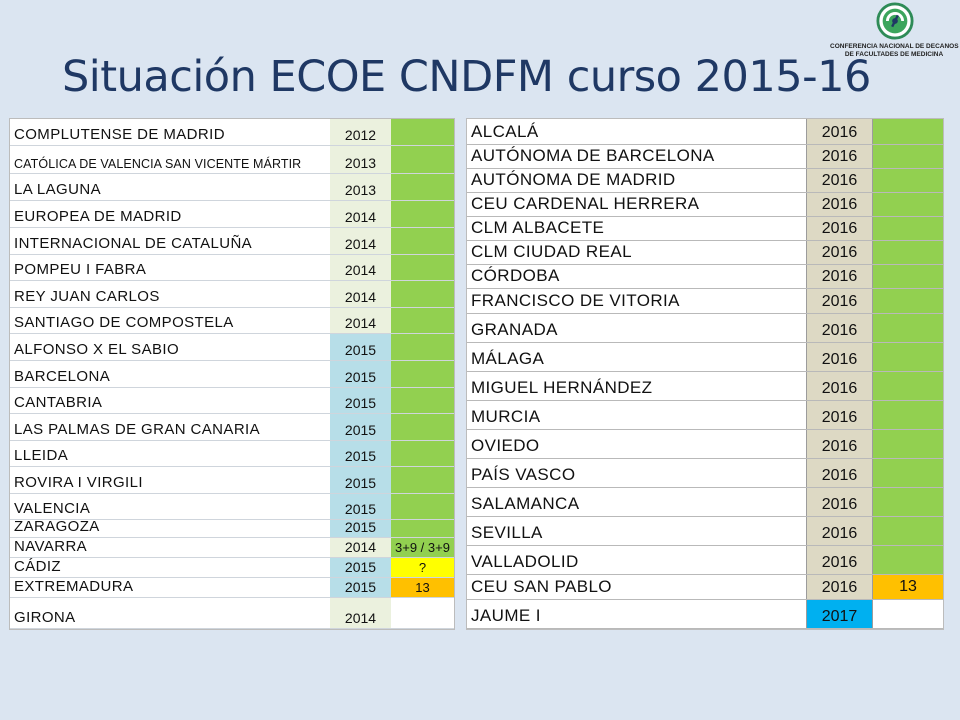 Image resolution: width=960 pixels, height=720 pixels. Describe the element at coordinates (525, 561) in the screenshot. I see `university-name: VALLADOLID` at that location.